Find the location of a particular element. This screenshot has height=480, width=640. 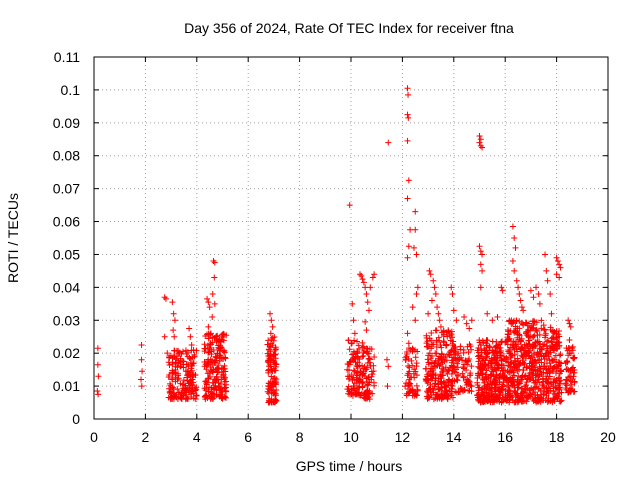

x-tick-label: 14 is located at coordinates (454, 437).